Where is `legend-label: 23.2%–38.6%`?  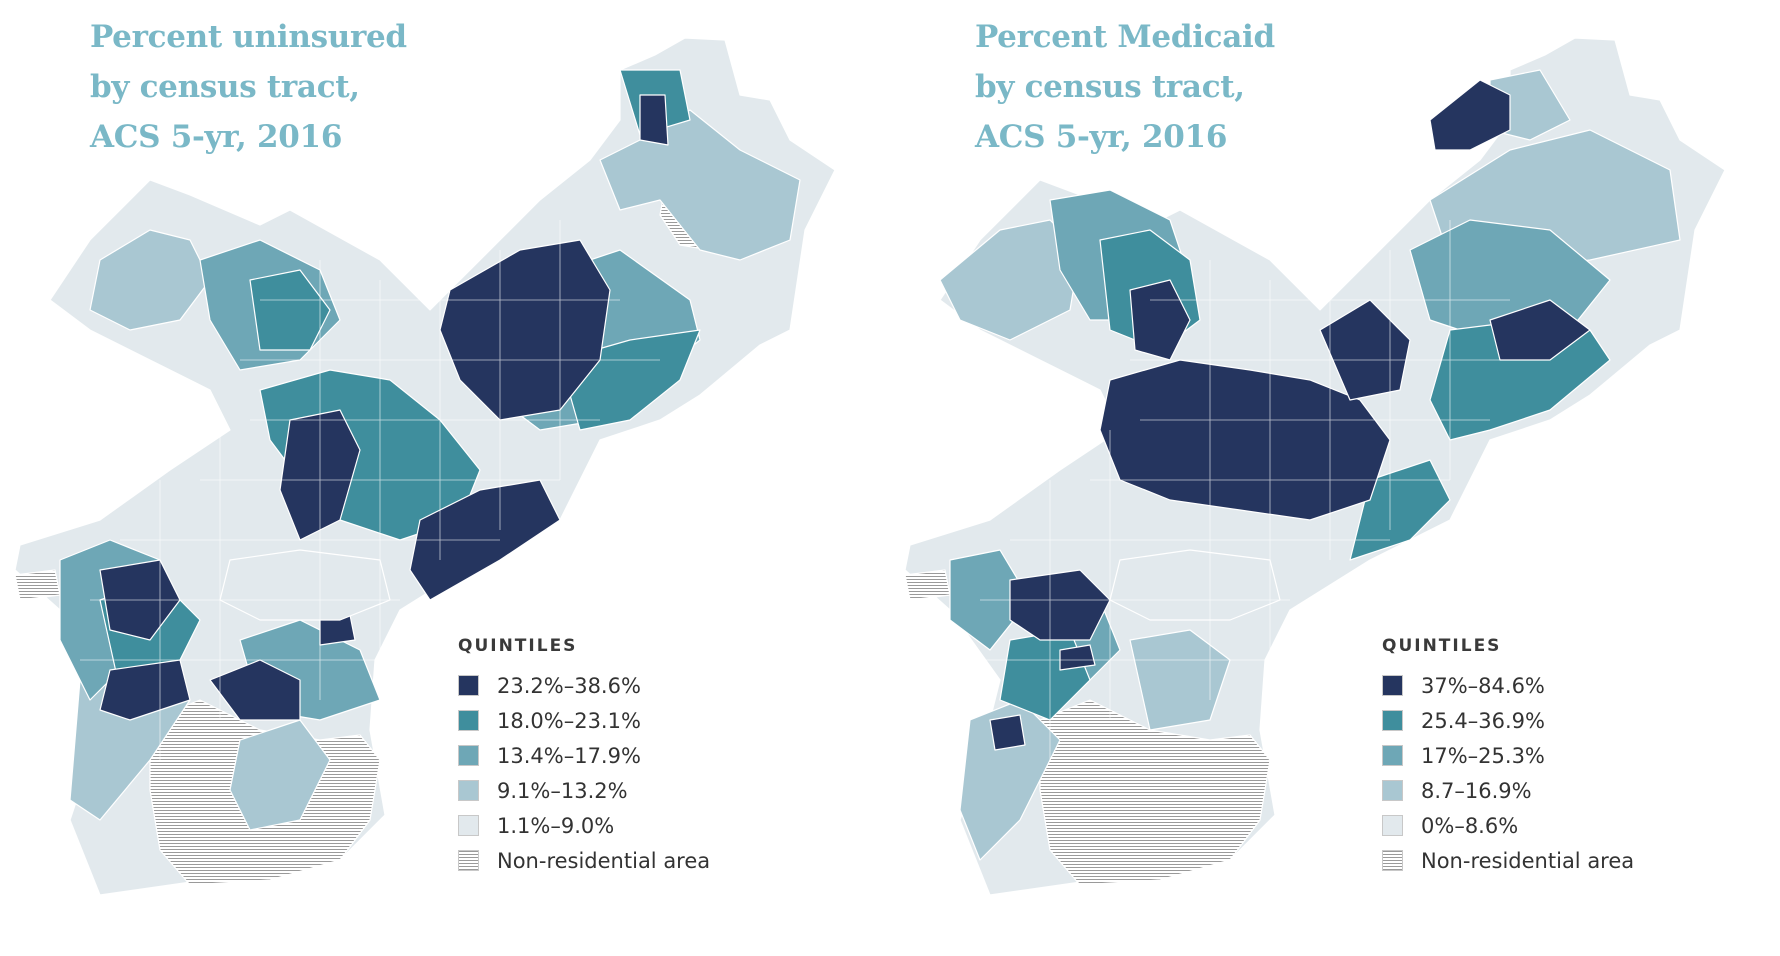
legend-label: 23.2%–38.6% is located at coordinates (569, 685).